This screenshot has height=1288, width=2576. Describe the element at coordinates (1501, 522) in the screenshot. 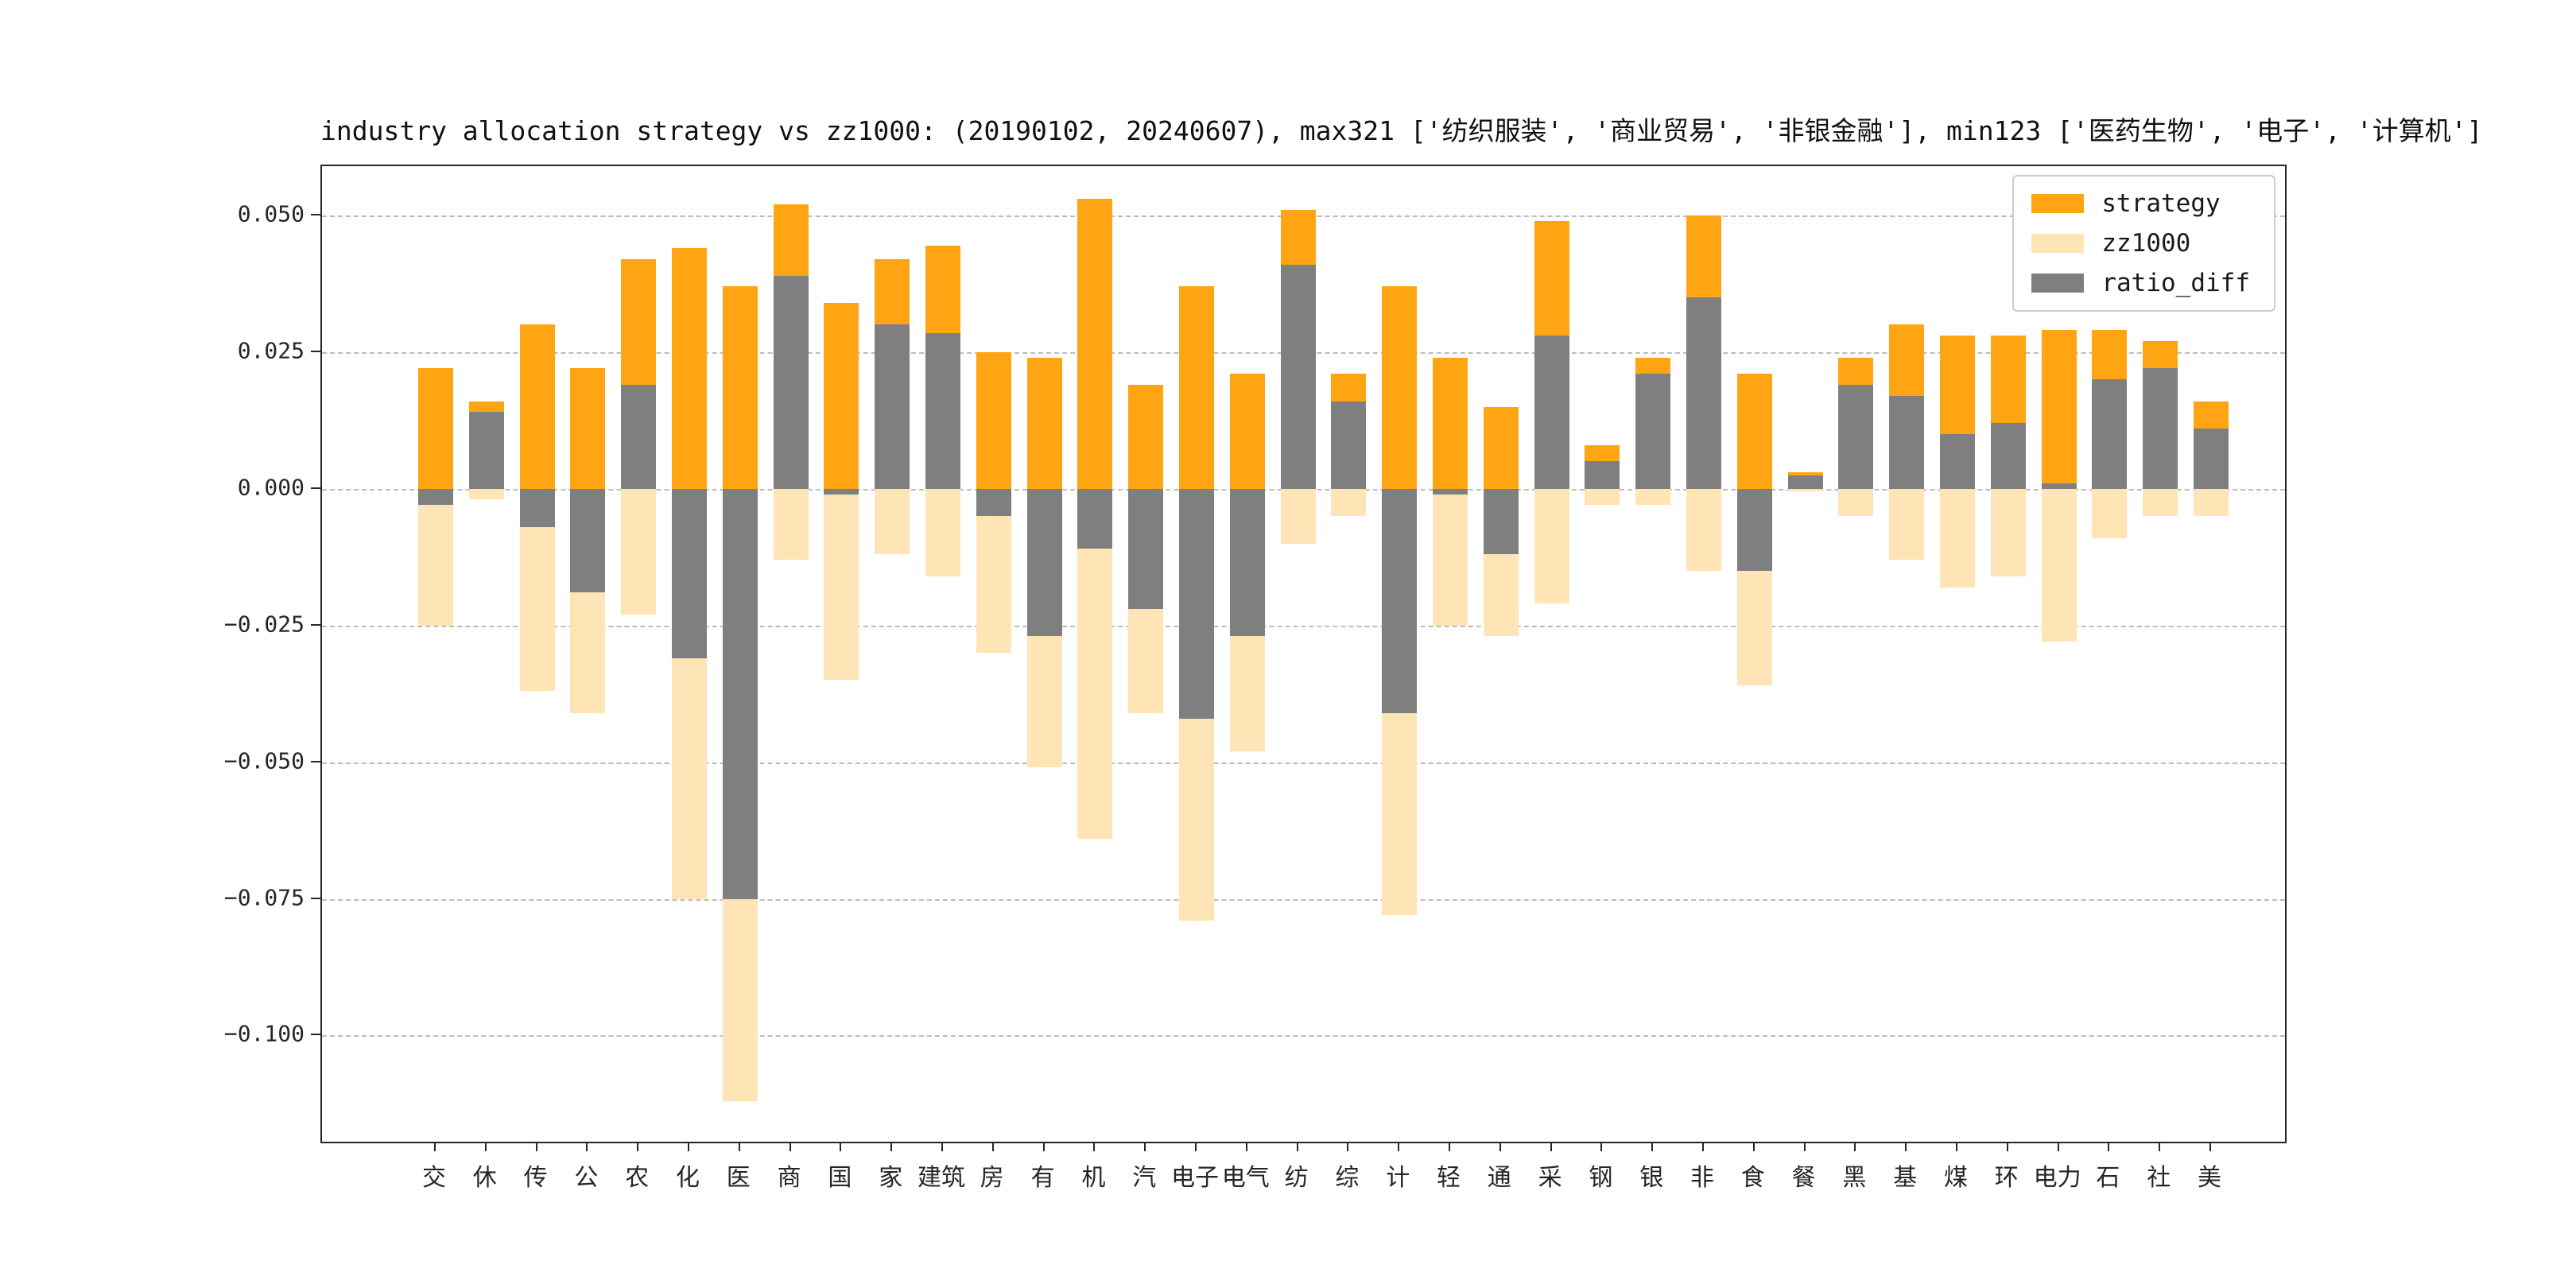

I see `bar-ratio-diff-通` at that location.